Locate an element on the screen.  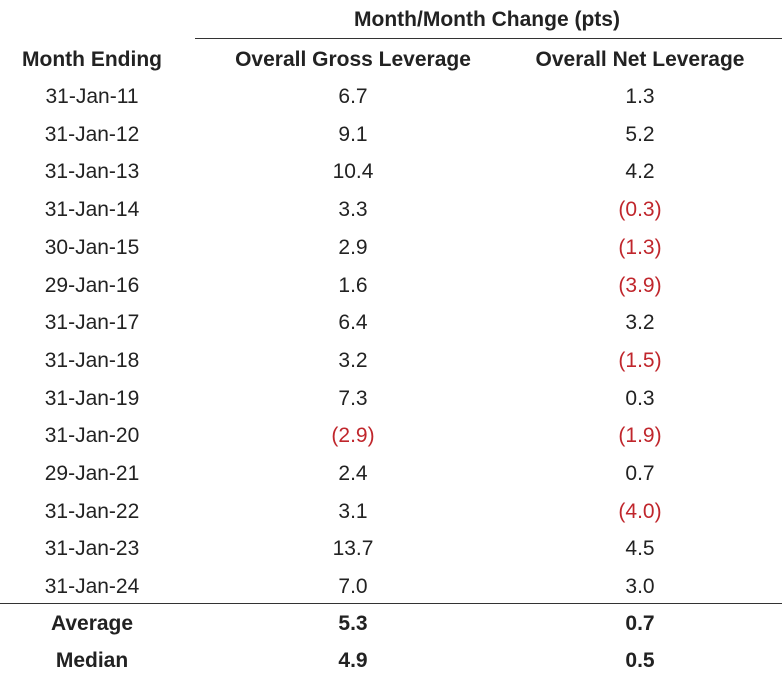
cell-value: 9.1 is located at coordinates (353, 134).